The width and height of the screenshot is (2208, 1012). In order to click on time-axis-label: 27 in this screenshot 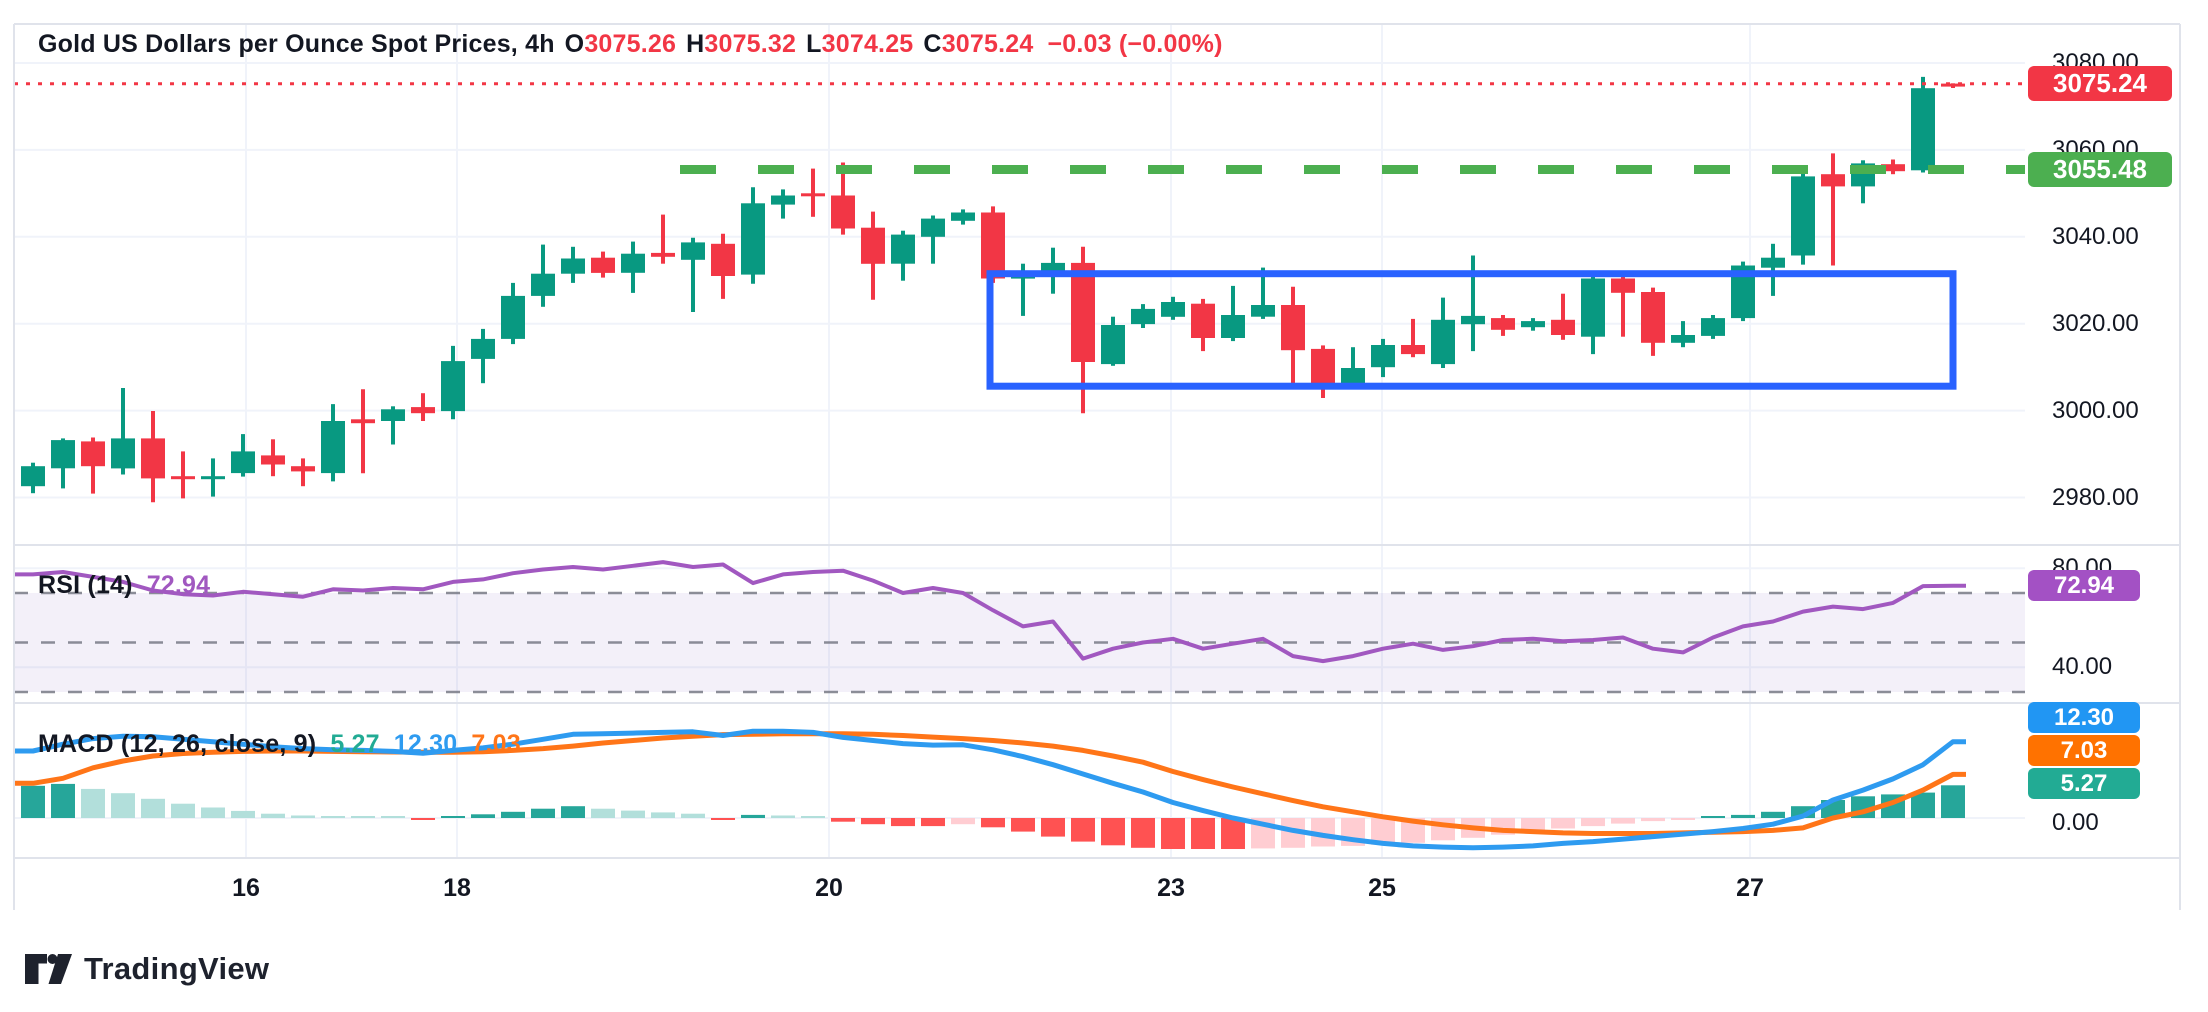, I will do `click(1750, 888)`.